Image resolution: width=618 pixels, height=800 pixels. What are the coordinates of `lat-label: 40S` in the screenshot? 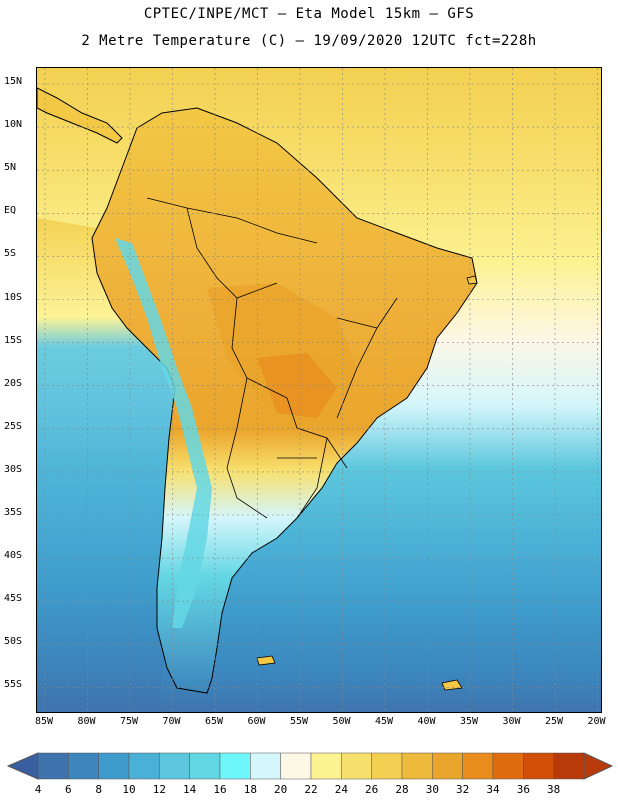 It's located at (13, 556).